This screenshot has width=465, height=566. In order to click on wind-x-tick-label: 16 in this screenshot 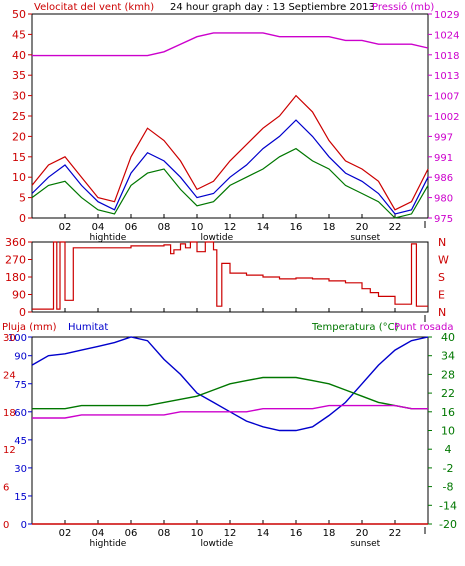, I will do `click(296, 227)`.